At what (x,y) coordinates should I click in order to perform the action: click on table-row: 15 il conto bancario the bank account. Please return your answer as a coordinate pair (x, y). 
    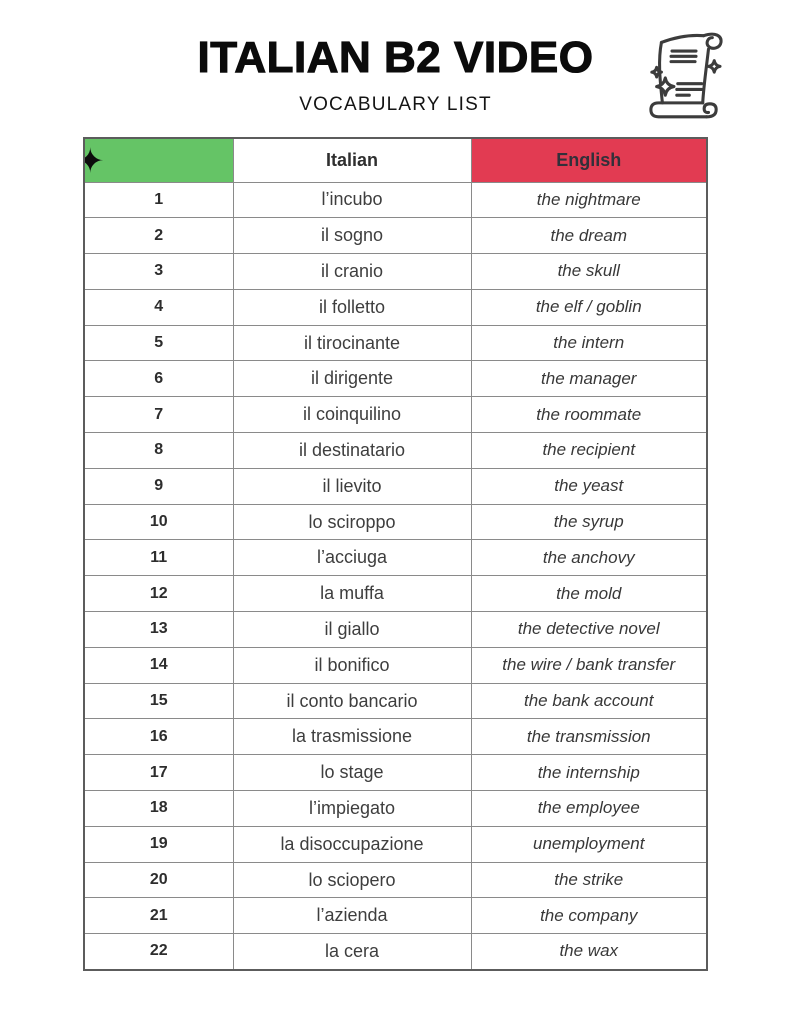
    Looking at the image, I should click on (395, 701).